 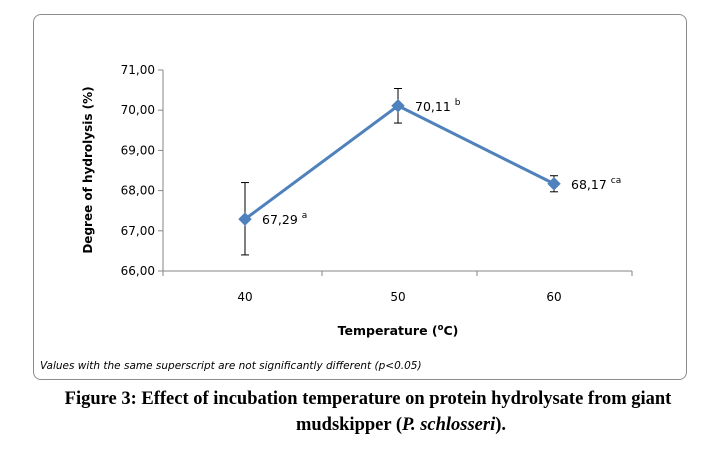 I want to click on y-tick-label: 67,00, so click(x=138, y=231).